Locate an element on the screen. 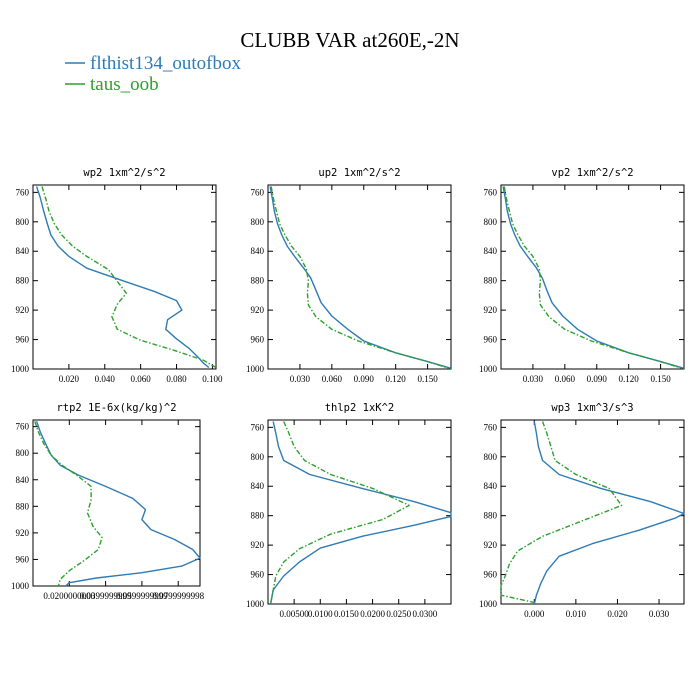 The width and height of the screenshot is (700, 700). panel-1-frame is located at coordinates (359, 277).